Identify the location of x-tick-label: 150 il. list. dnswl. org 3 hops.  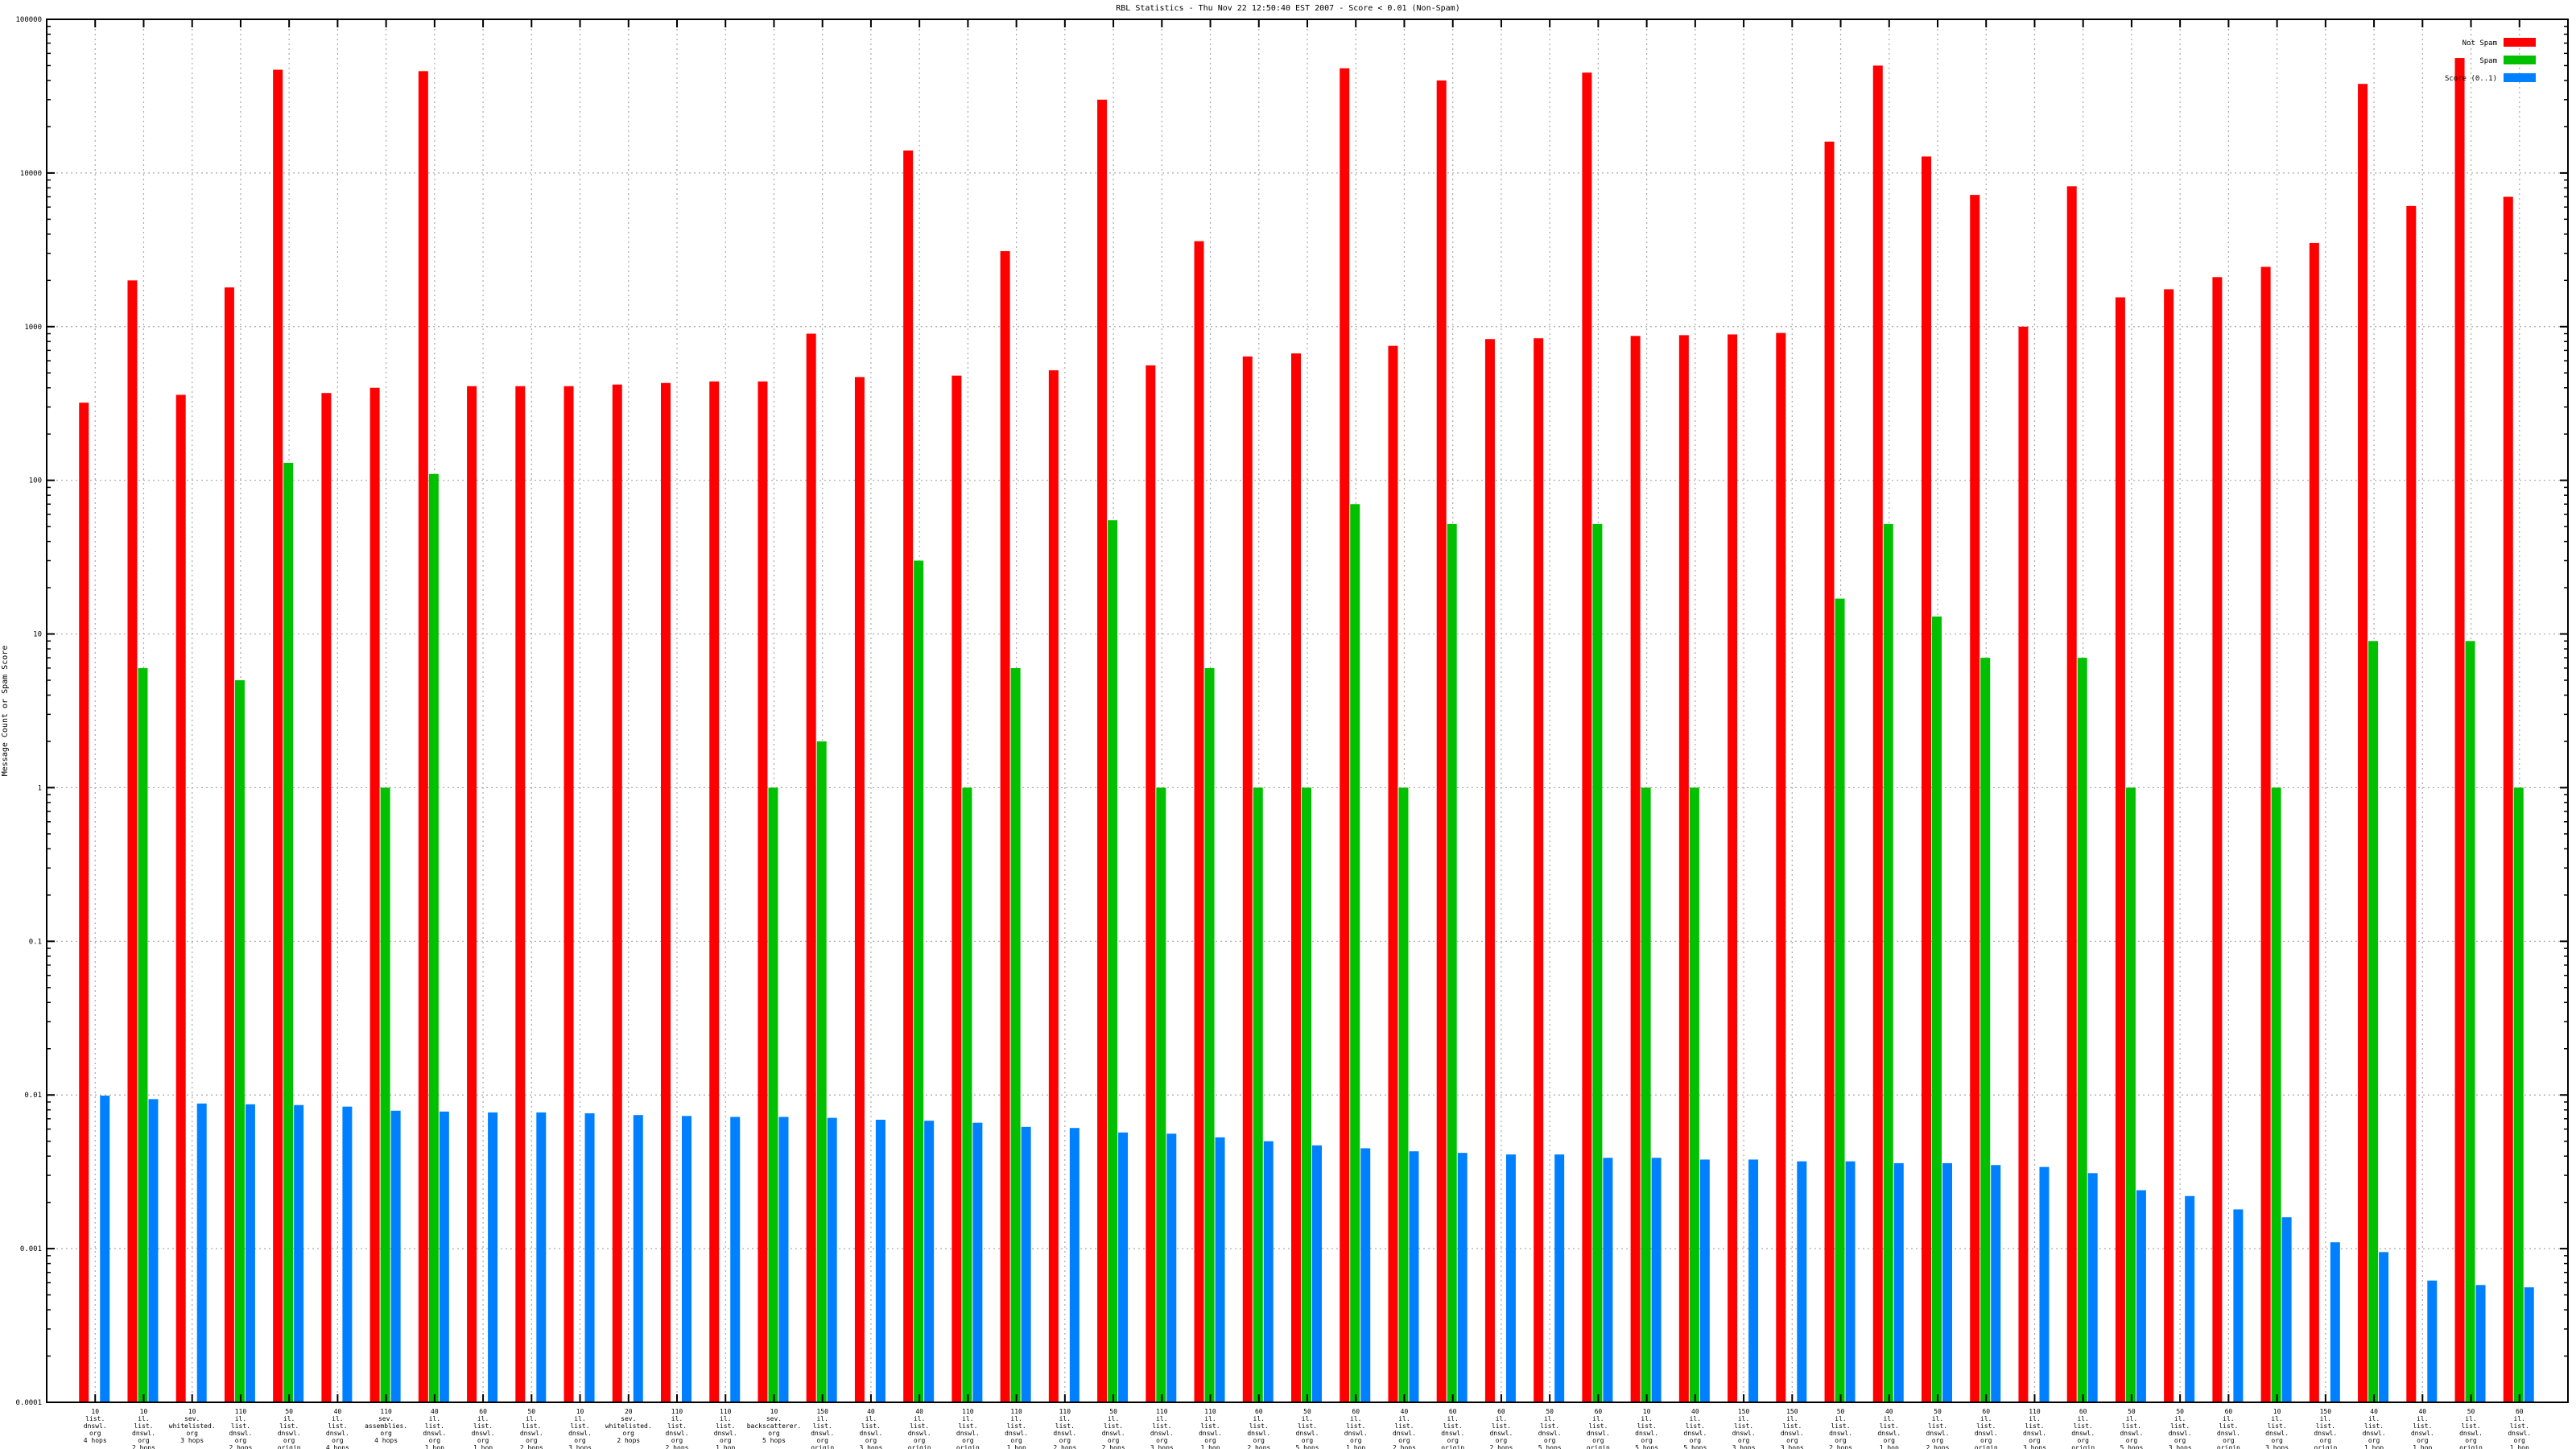
(1744, 1428).